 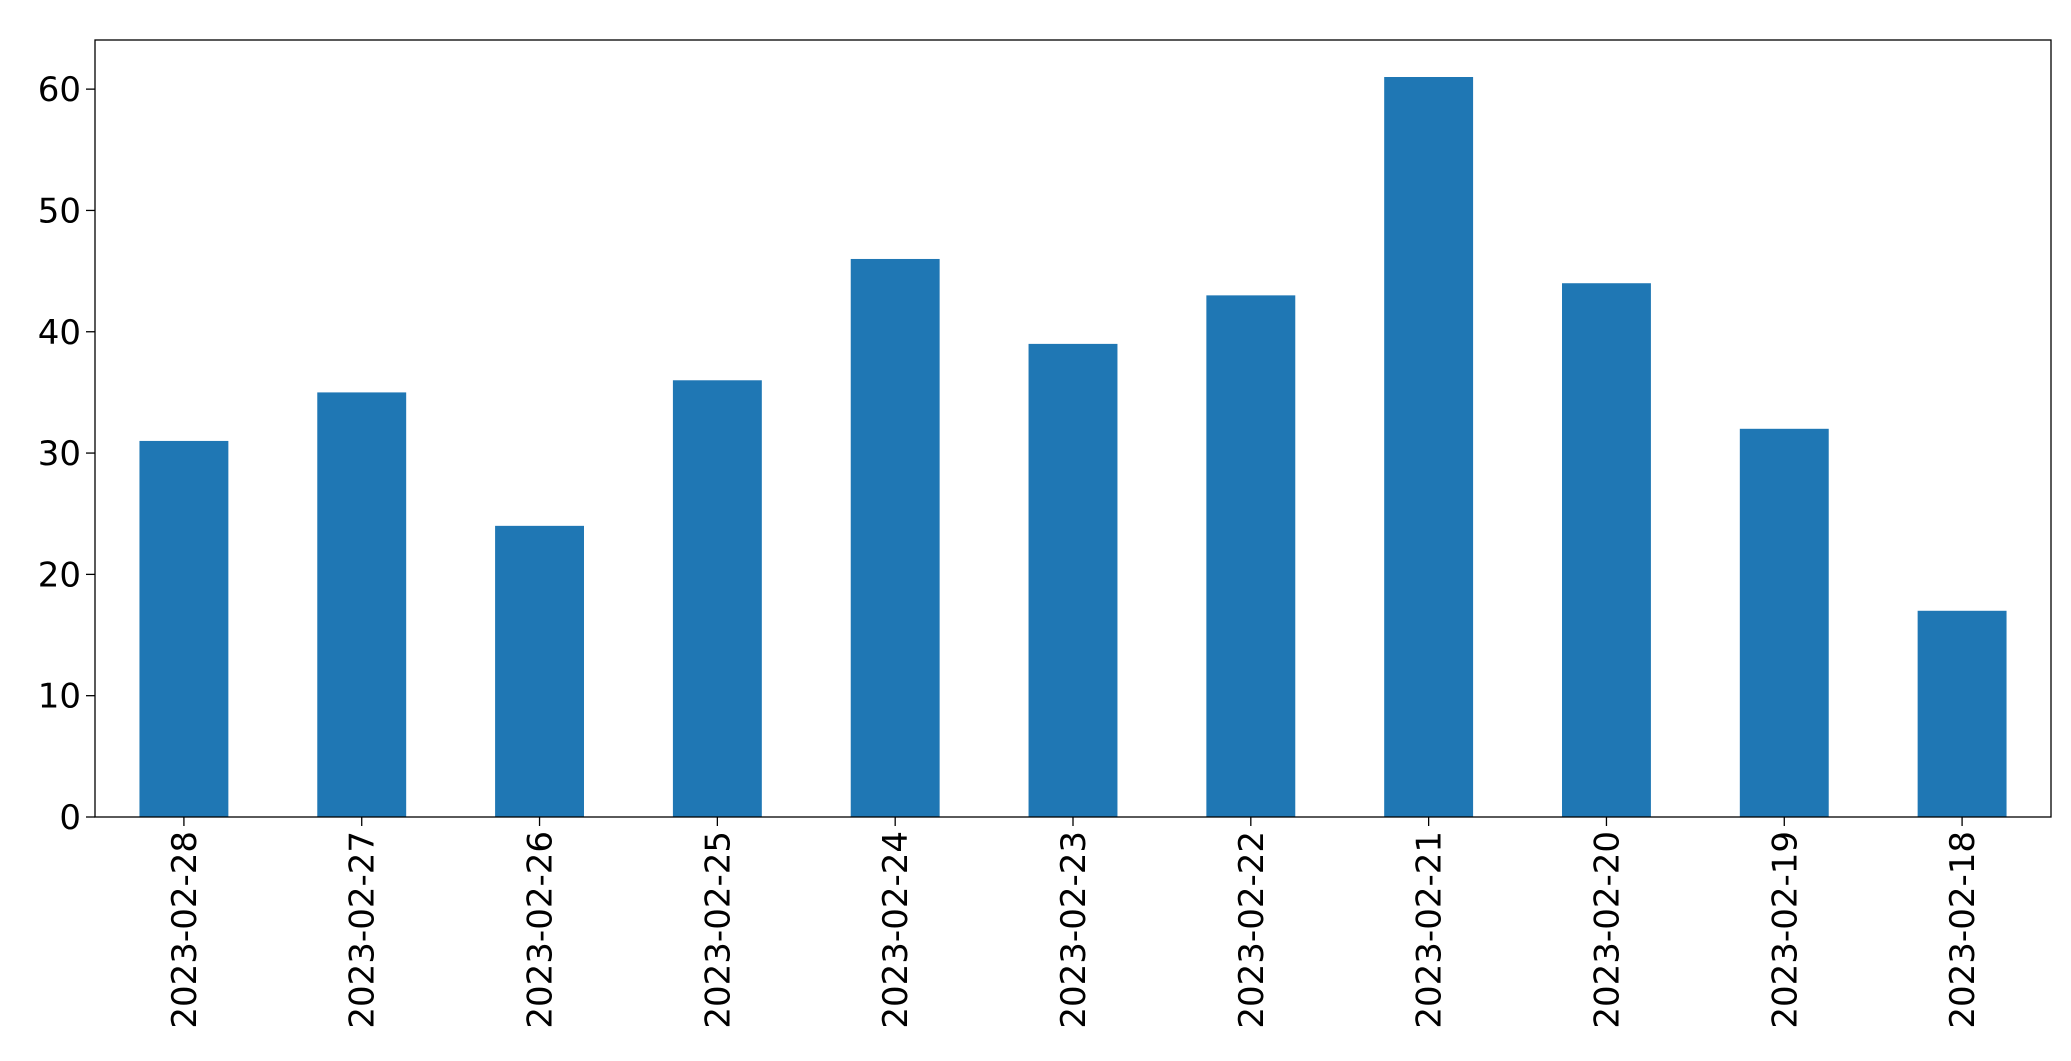 I want to click on x-tick-label: 2023-02-21, so click(x=1430, y=930).